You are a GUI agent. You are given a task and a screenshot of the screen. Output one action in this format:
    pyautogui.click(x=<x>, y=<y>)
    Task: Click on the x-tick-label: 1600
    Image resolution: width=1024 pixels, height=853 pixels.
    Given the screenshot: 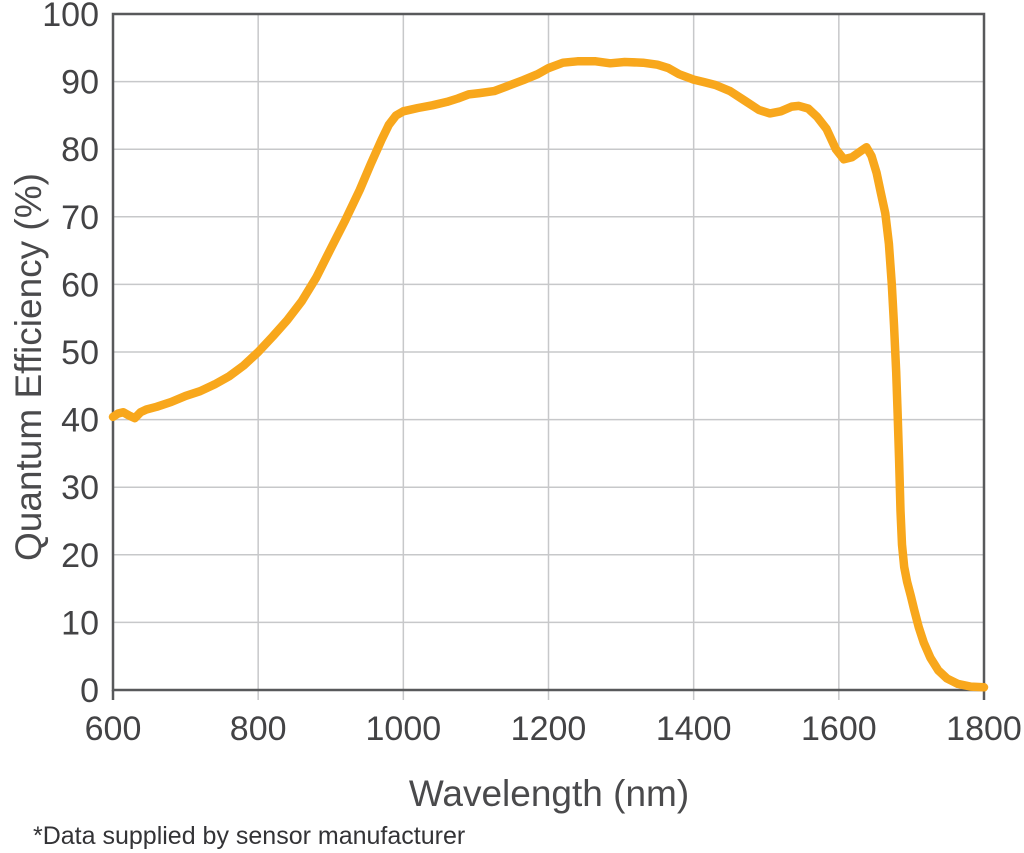 What is the action you would take?
    pyautogui.click(x=839, y=729)
    